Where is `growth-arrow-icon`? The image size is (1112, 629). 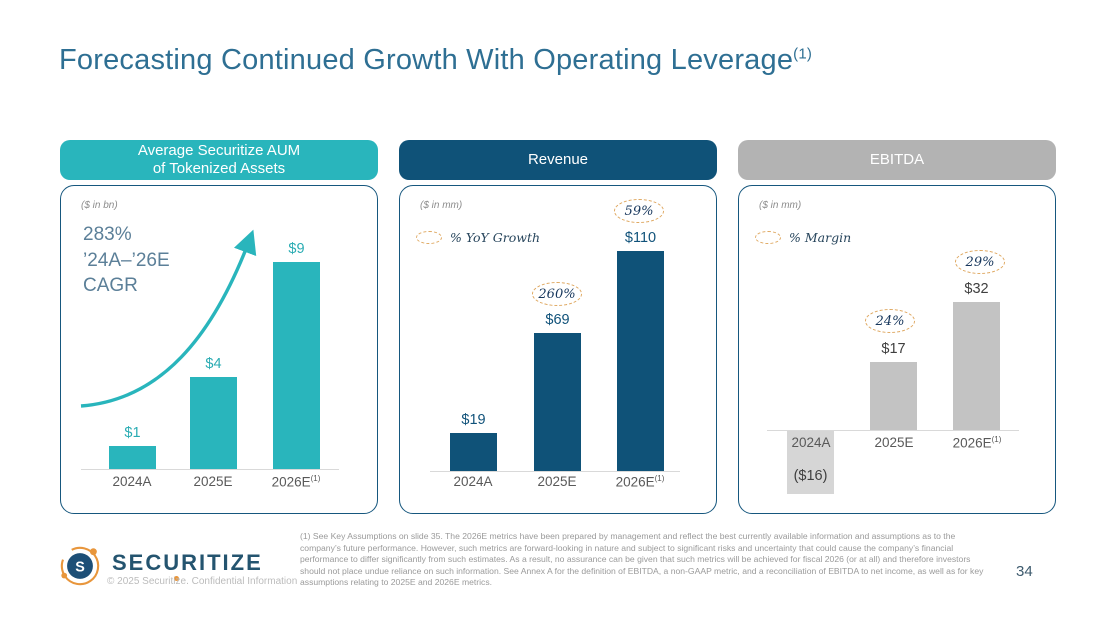 growth-arrow-icon is located at coordinates (168, 318).